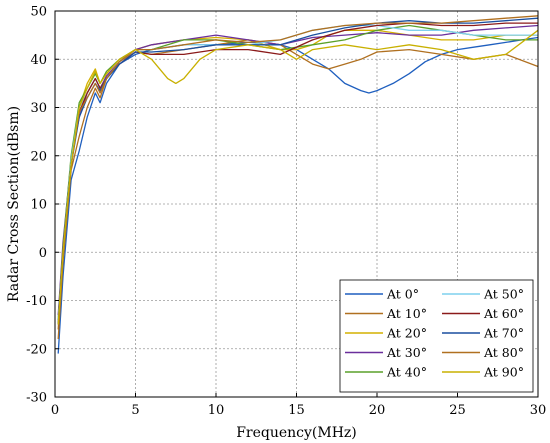 This screenshot has width=550, height=443. Describe the element at coordinates (14, 204) in the screenshot. I see `y-axis-label: Radar Cross Section(dBsm)` at that location.